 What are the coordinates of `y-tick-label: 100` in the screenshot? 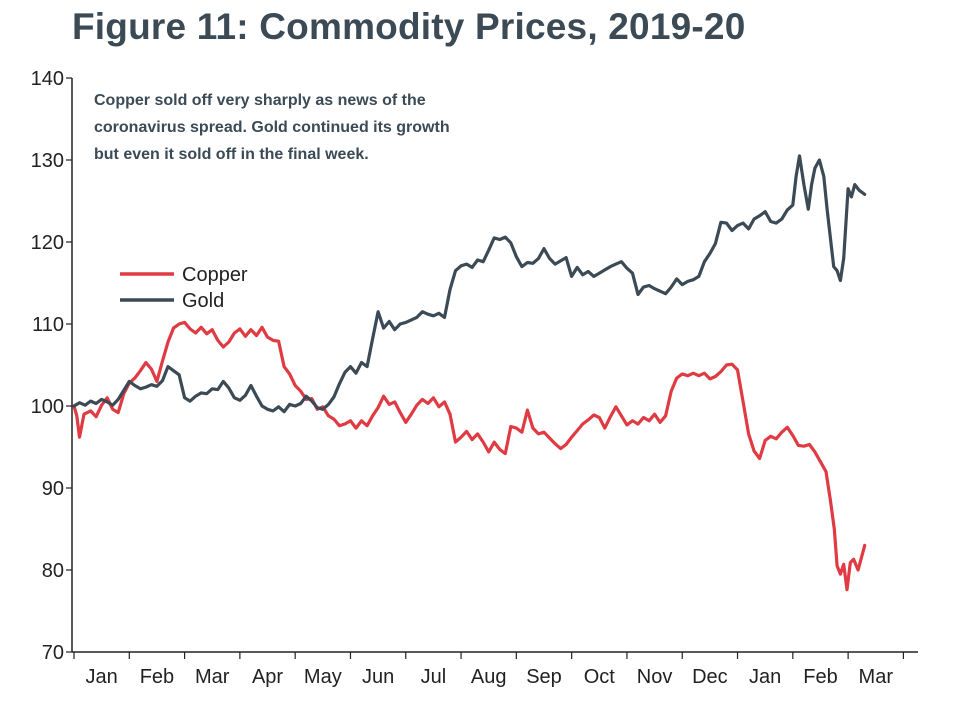 It's located at (47, 407).